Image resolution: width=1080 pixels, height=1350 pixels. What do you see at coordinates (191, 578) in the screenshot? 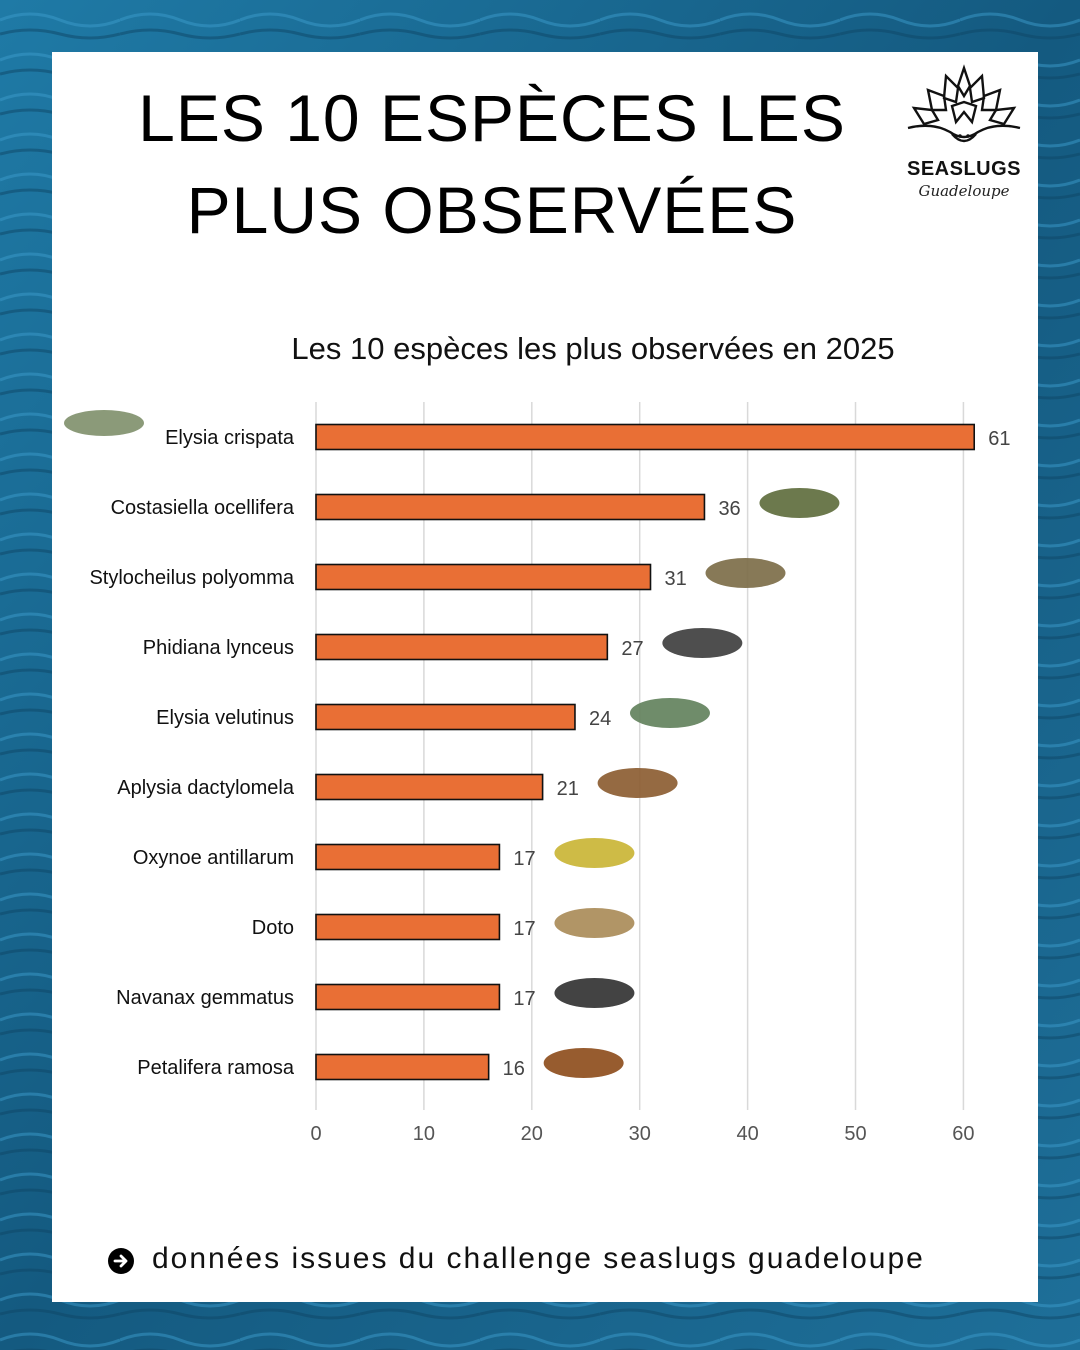
I see `category-label: Stylocheilus polyomma` at bounding box center [191, 578].